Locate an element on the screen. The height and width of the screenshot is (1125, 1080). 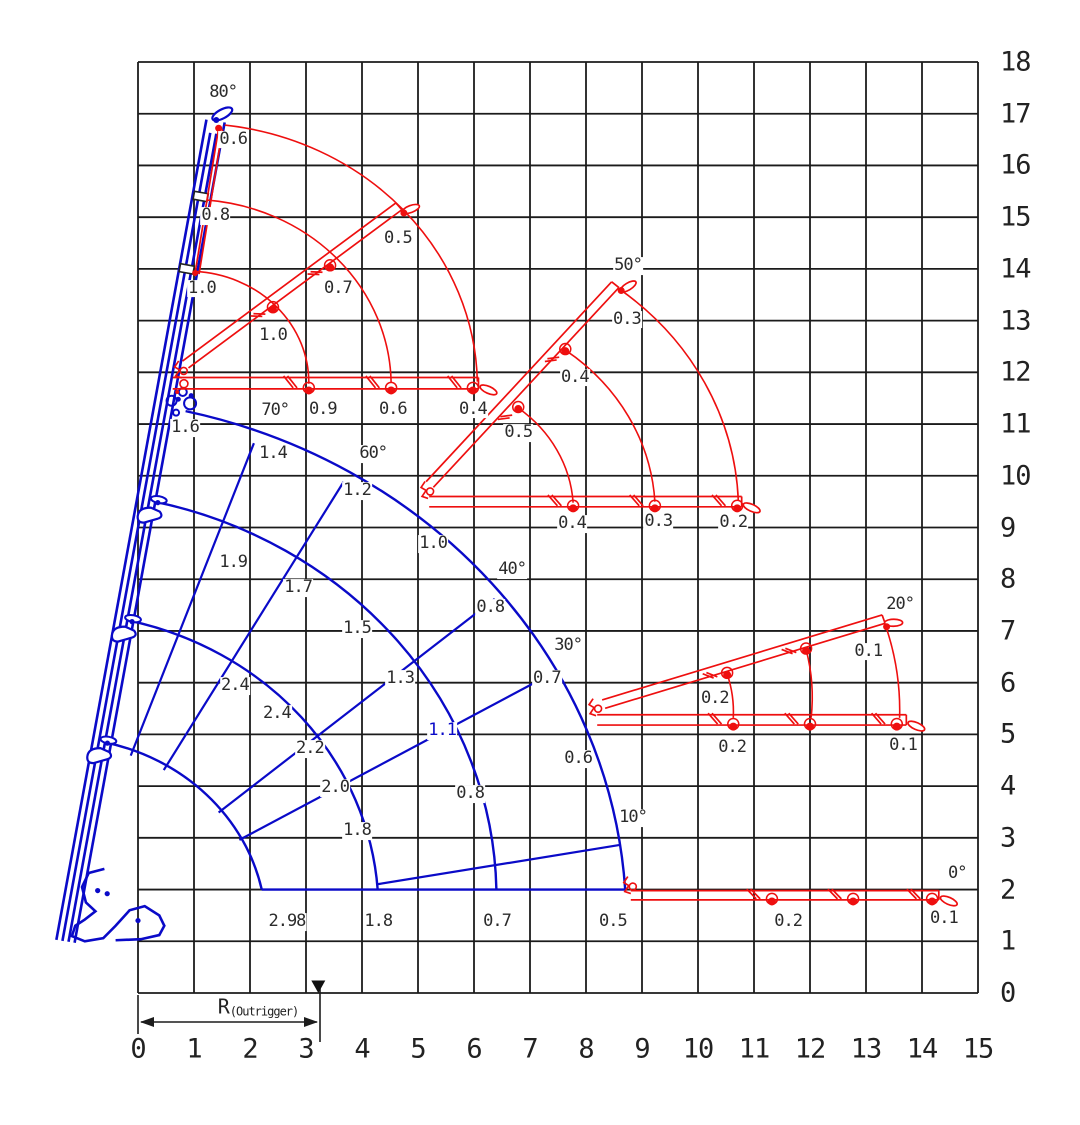
carrier-base is located at coordinates (118, 905).